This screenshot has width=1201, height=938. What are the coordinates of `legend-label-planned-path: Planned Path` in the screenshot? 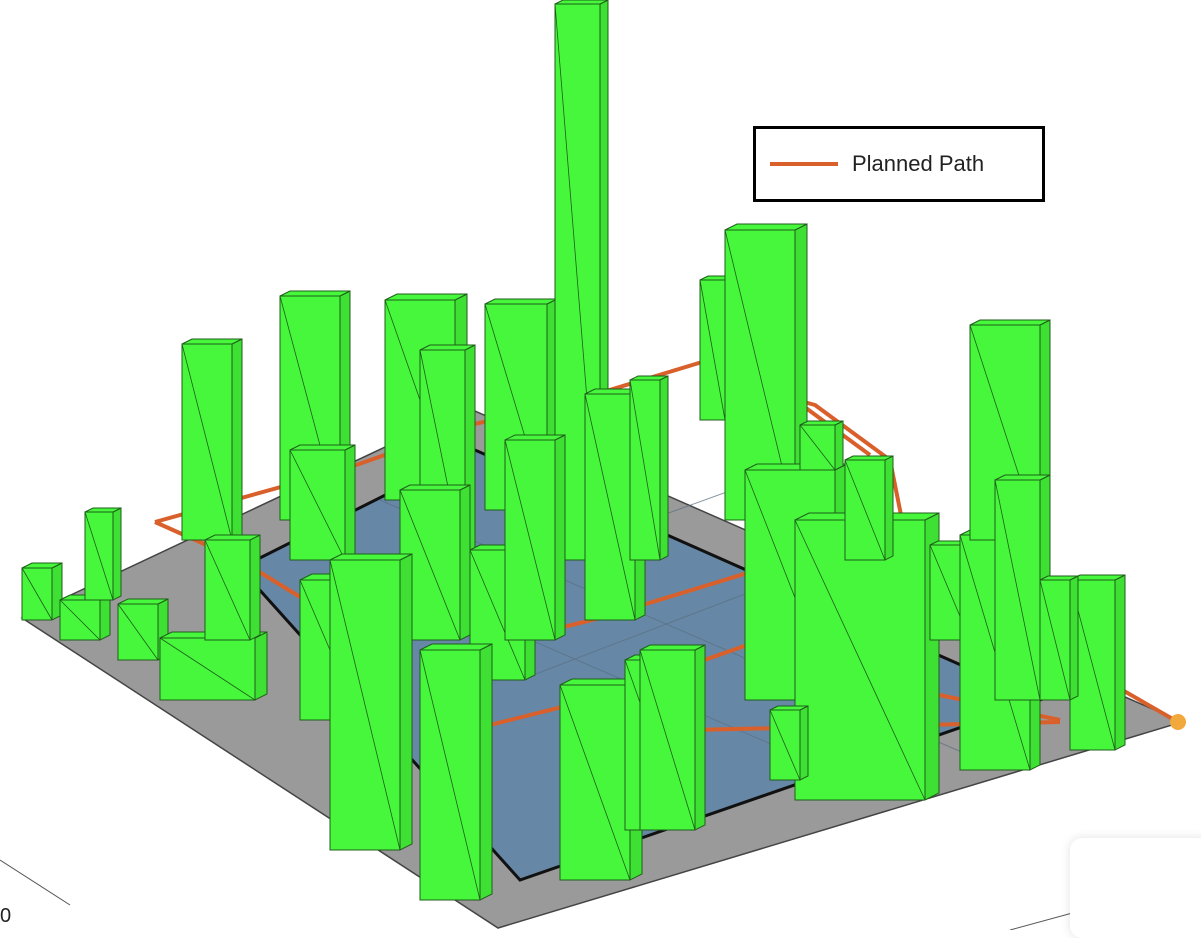 It's located at (918, 163).